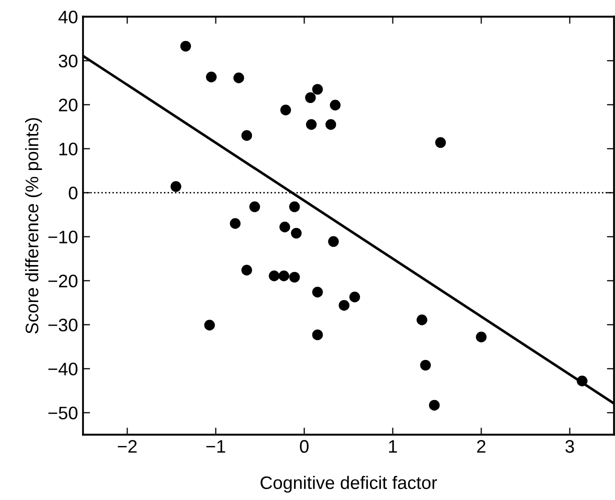 The height and width of the screenshot is (500, 615). I want to click on y-tick-label: 30, so click(68, 61).